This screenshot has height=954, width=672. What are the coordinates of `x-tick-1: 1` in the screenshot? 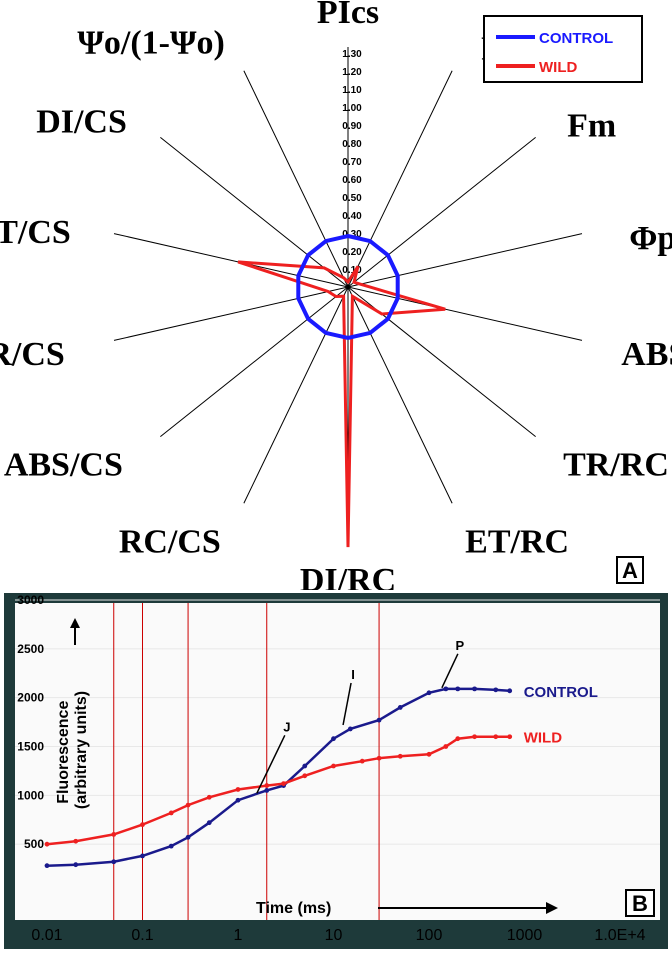 It's located at (238, 935).